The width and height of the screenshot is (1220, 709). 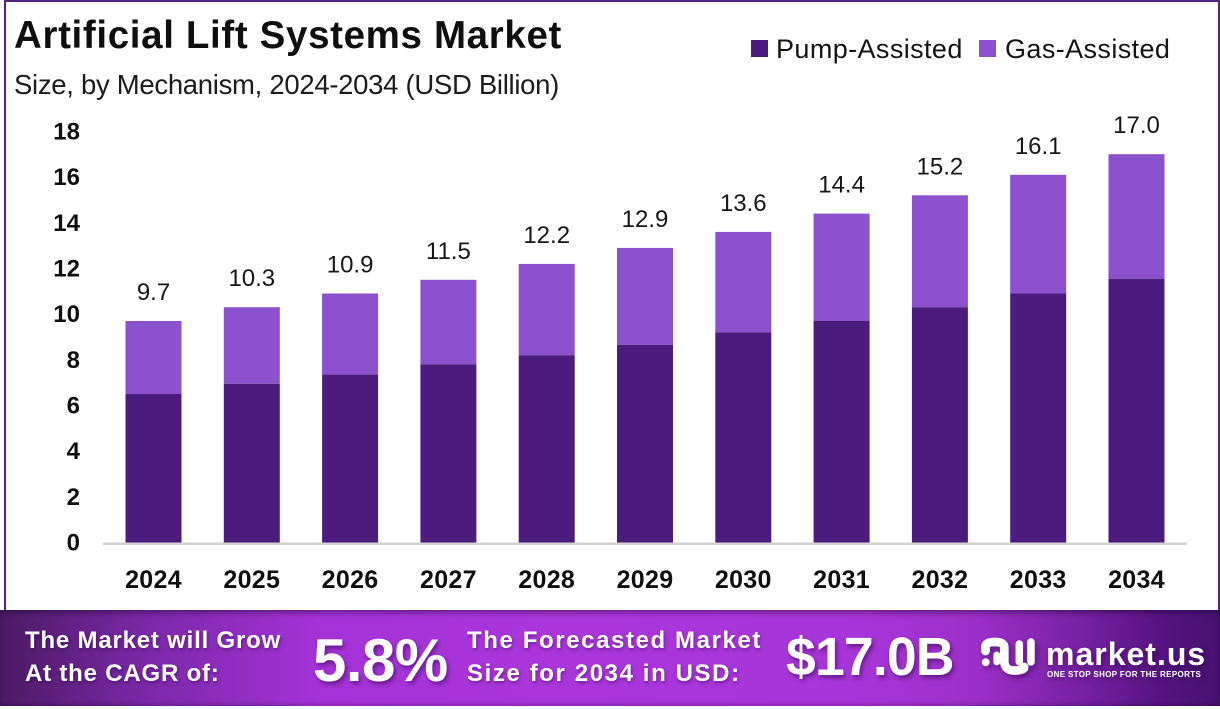 I want to click on svg-text: 2033, so click(x=1038, y=580).